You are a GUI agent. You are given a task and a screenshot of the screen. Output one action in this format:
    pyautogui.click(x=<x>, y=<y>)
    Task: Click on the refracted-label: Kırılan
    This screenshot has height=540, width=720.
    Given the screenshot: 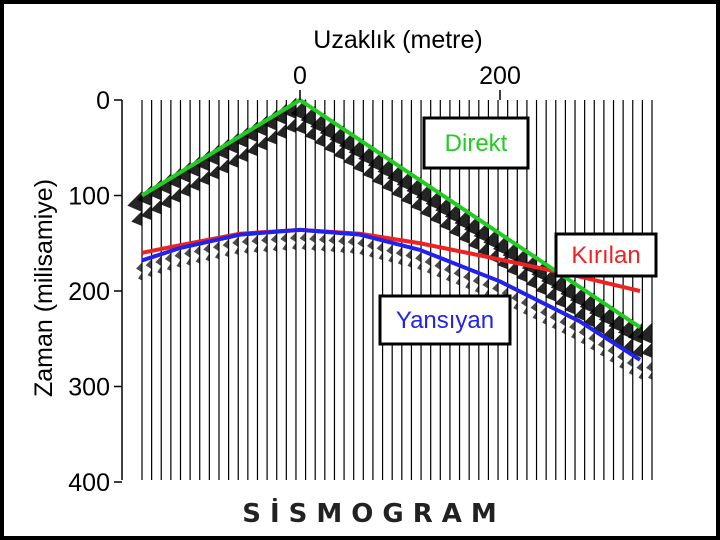 What is the action you would take?
    pyautogui.click(x=605, y=255)
    